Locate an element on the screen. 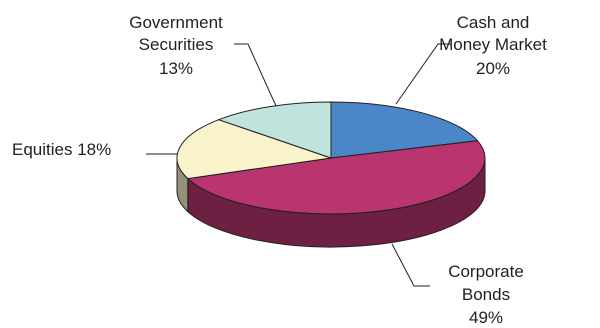  pie-slice-corporate is located at coordinates (336, 177).